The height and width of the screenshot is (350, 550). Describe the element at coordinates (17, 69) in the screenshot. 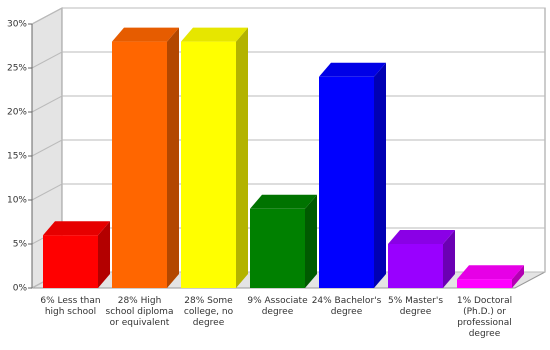

I see `y-tick-label: 25%` at that location.